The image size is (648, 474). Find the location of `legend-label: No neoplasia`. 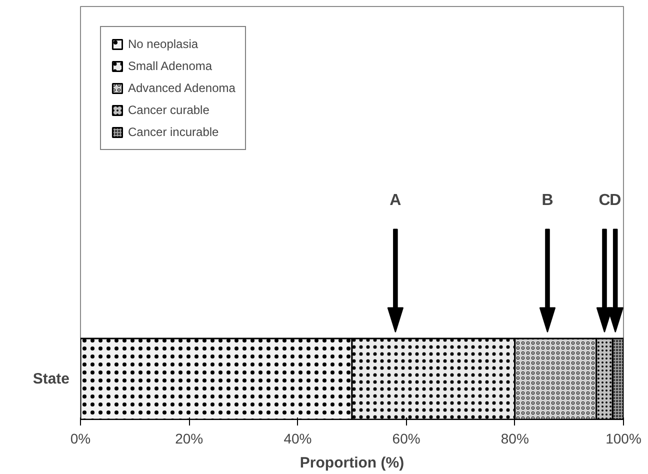

legend-label: No neoplasia is located at coordinates (163, 44).